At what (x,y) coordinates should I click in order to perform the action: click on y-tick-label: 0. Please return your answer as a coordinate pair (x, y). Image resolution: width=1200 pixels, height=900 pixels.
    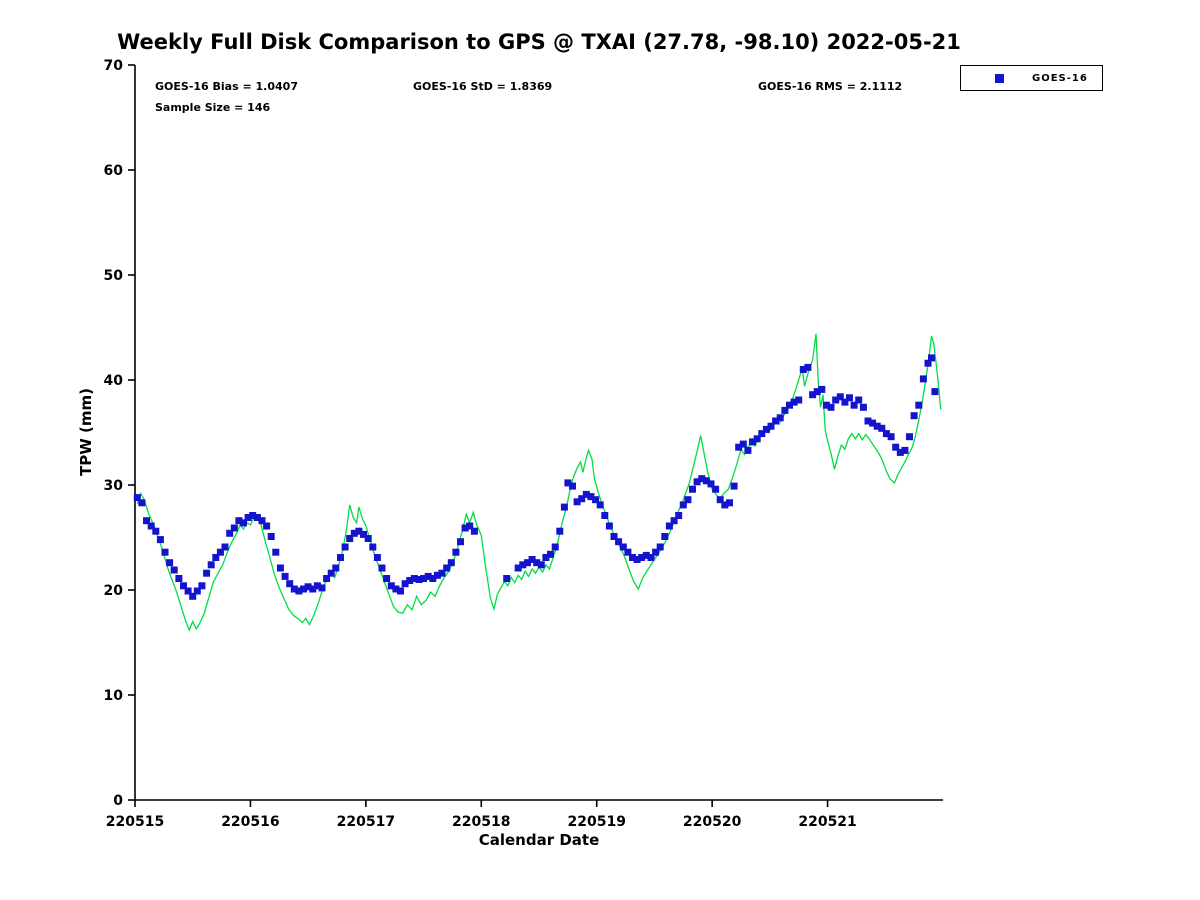
    Looking at the image, I should click on (118, 801).